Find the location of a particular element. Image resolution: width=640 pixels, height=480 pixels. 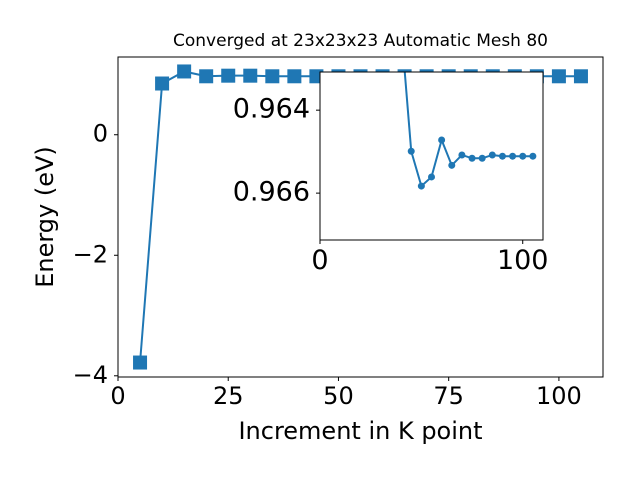

chart-title: Converged at 23x23x23 Automatic Mesh 80 is located at coordinates (360, 41).